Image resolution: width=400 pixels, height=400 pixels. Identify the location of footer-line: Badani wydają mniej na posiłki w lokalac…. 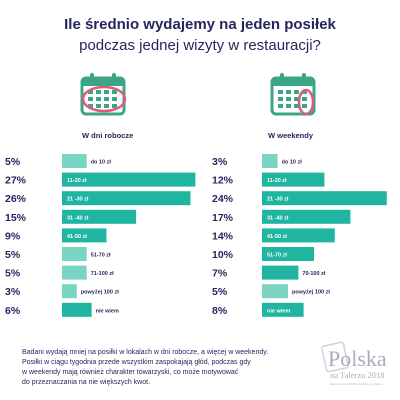
(145, 352).